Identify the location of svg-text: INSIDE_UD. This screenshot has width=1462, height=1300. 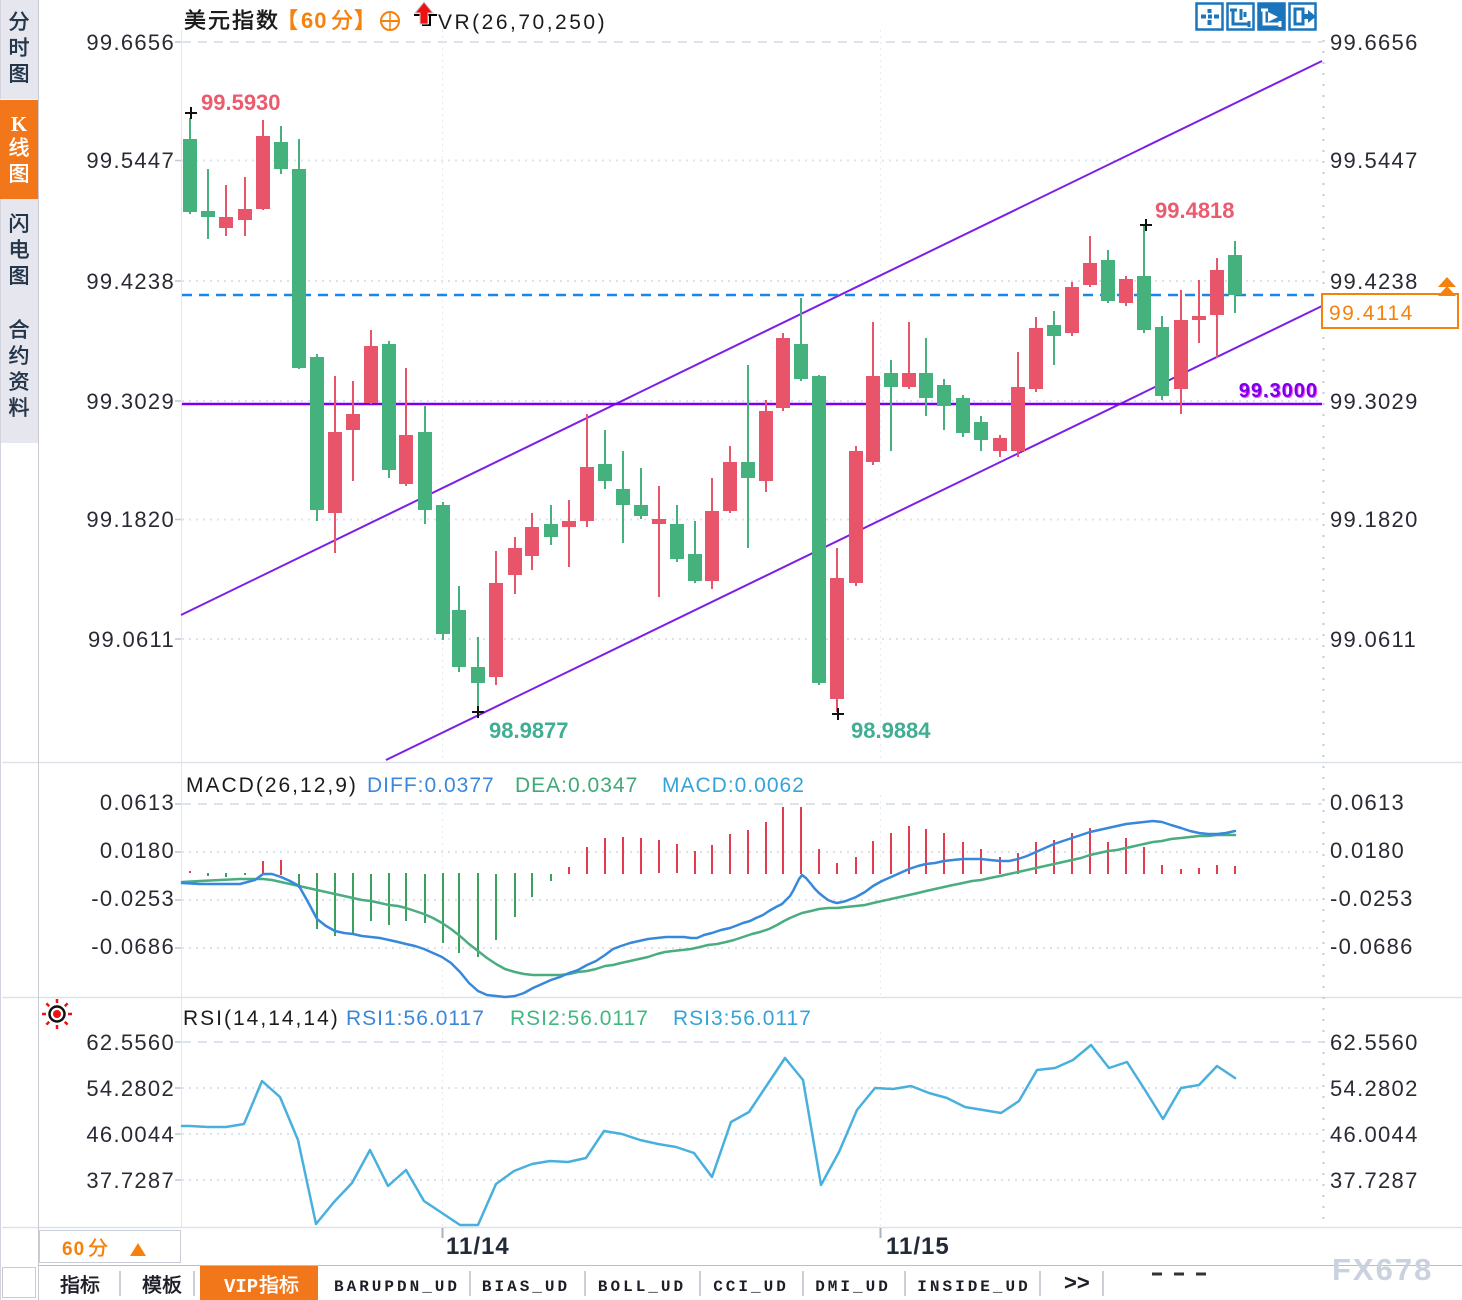
(973, 1287).